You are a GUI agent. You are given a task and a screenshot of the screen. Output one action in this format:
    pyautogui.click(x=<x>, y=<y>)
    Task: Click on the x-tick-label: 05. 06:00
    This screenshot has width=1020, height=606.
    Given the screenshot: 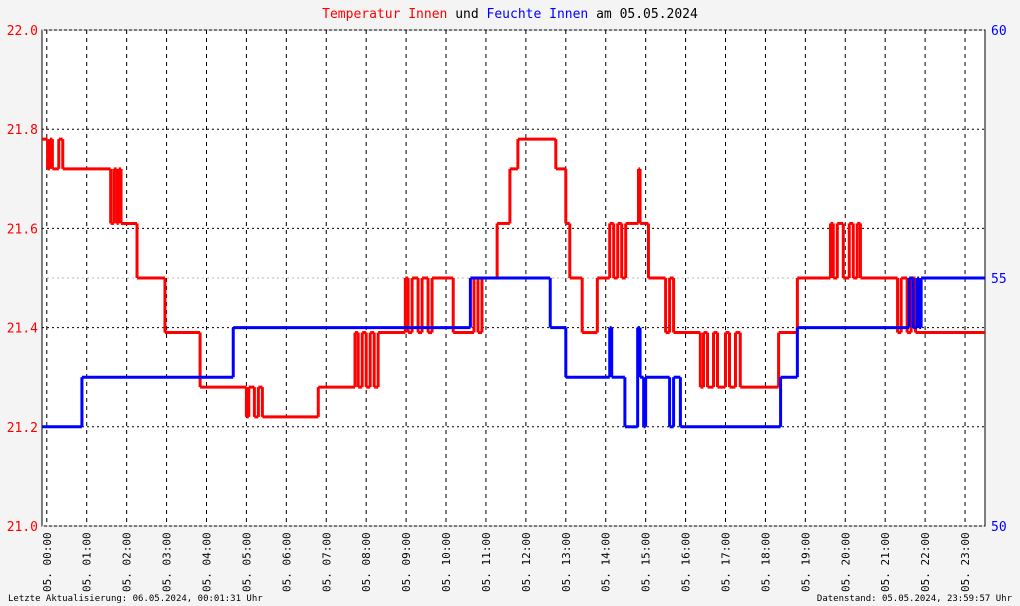 What is the action you would take?
    pyautogui.click(x=286, y=562)
    